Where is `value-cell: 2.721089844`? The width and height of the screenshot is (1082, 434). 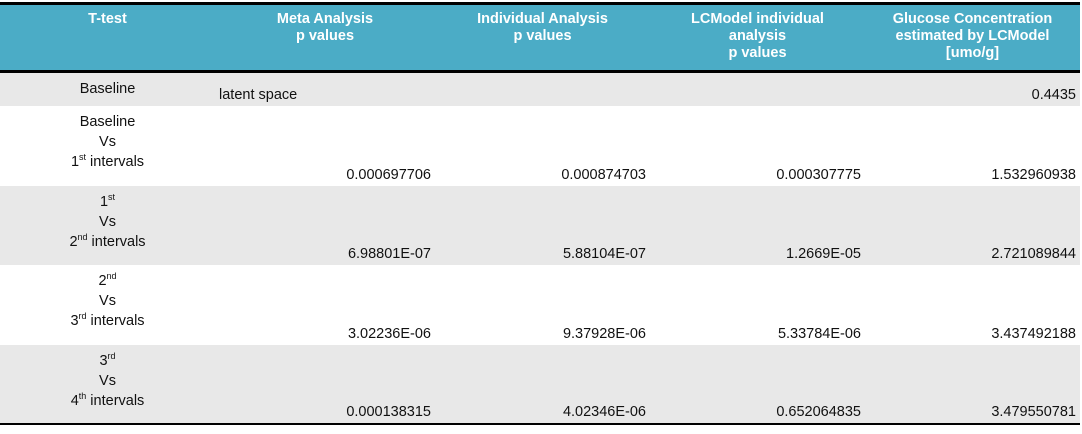 value-cell: 2.721089844 is located at coordinates (1033, 253).